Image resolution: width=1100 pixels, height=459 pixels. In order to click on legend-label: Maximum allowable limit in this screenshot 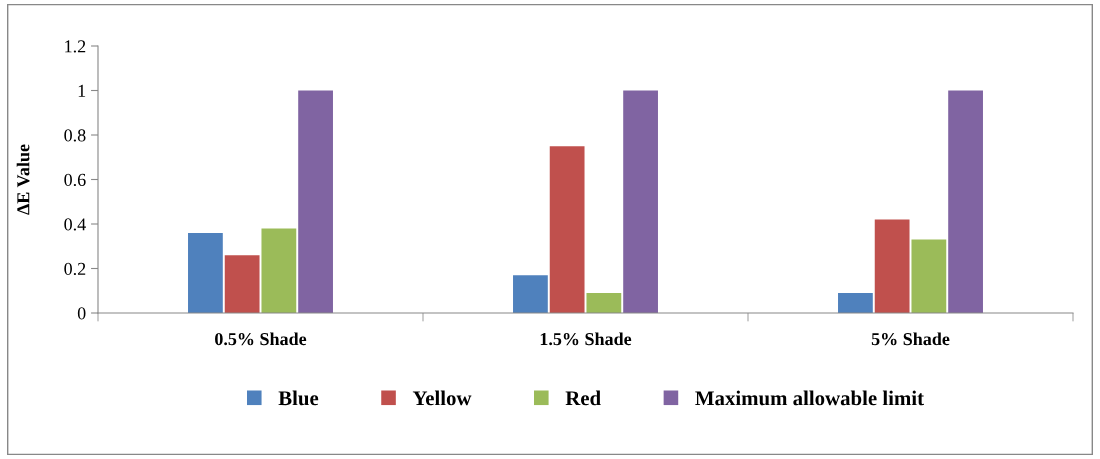, I will do `click(809, 398)`.